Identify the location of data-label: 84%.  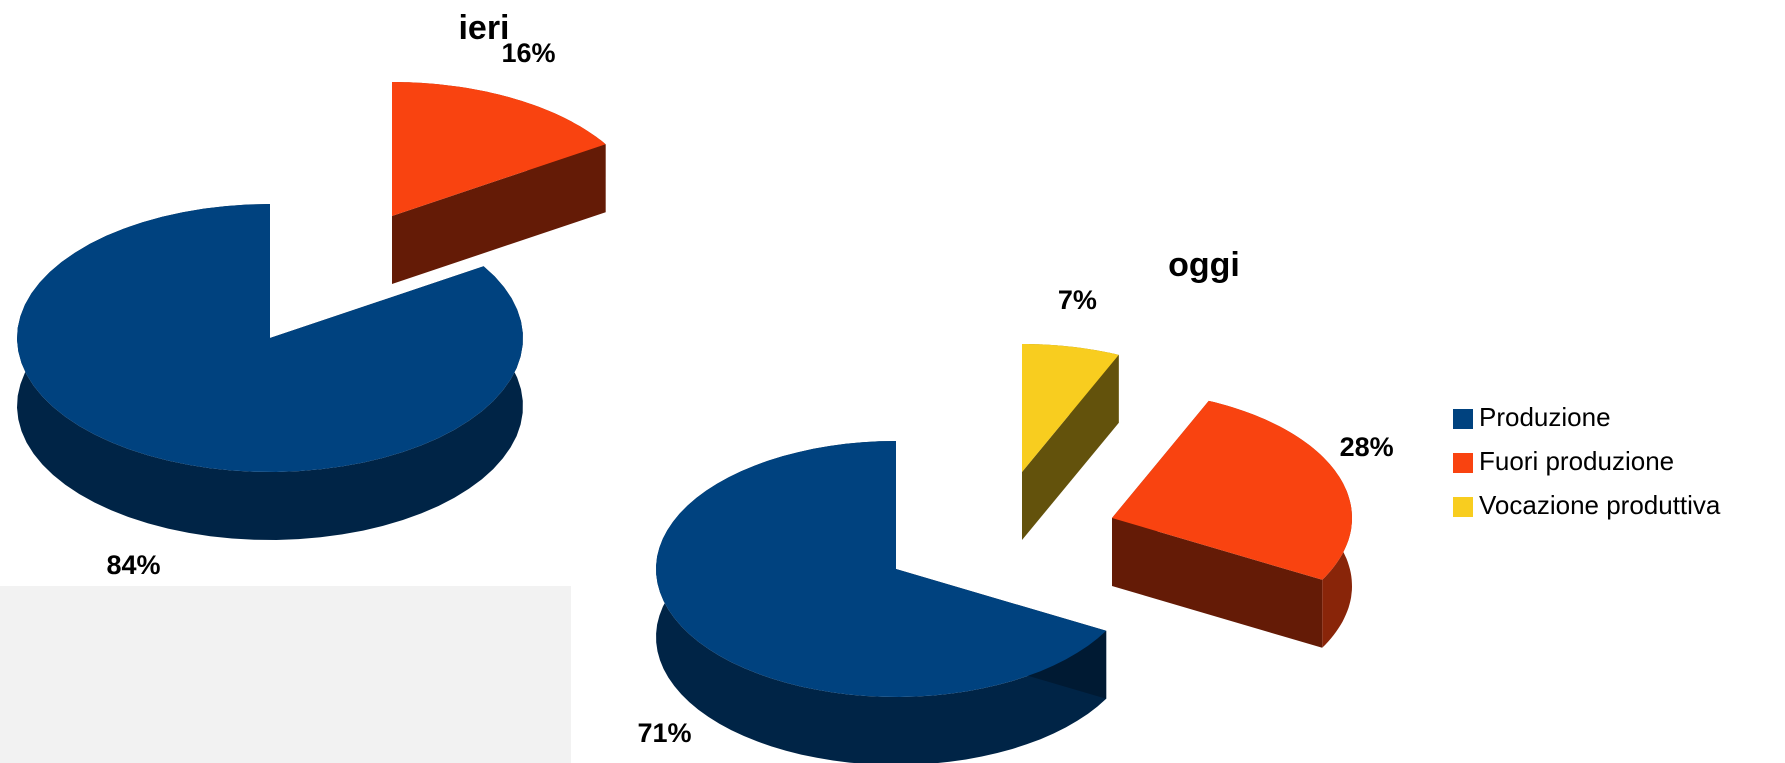
(133, 565).